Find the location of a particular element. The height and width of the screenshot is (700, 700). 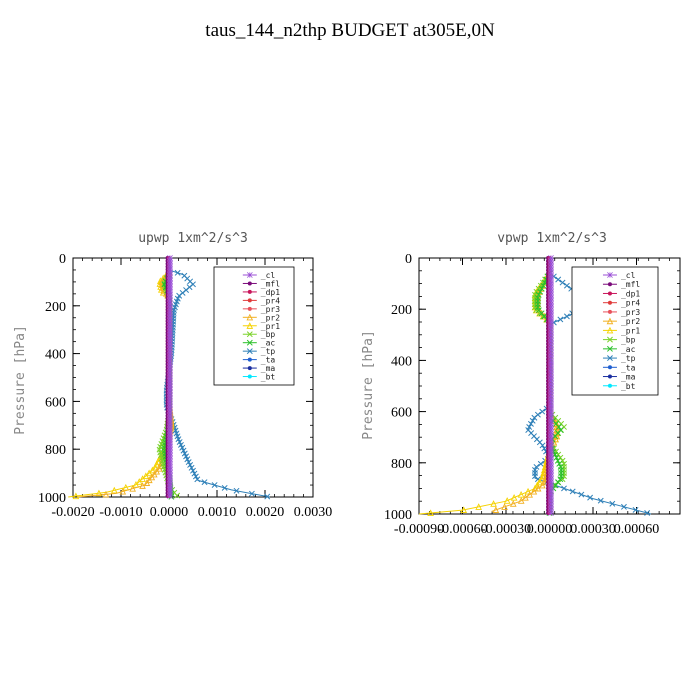

x-tick-label: 0.0030 is located at coordinates (313, 512).